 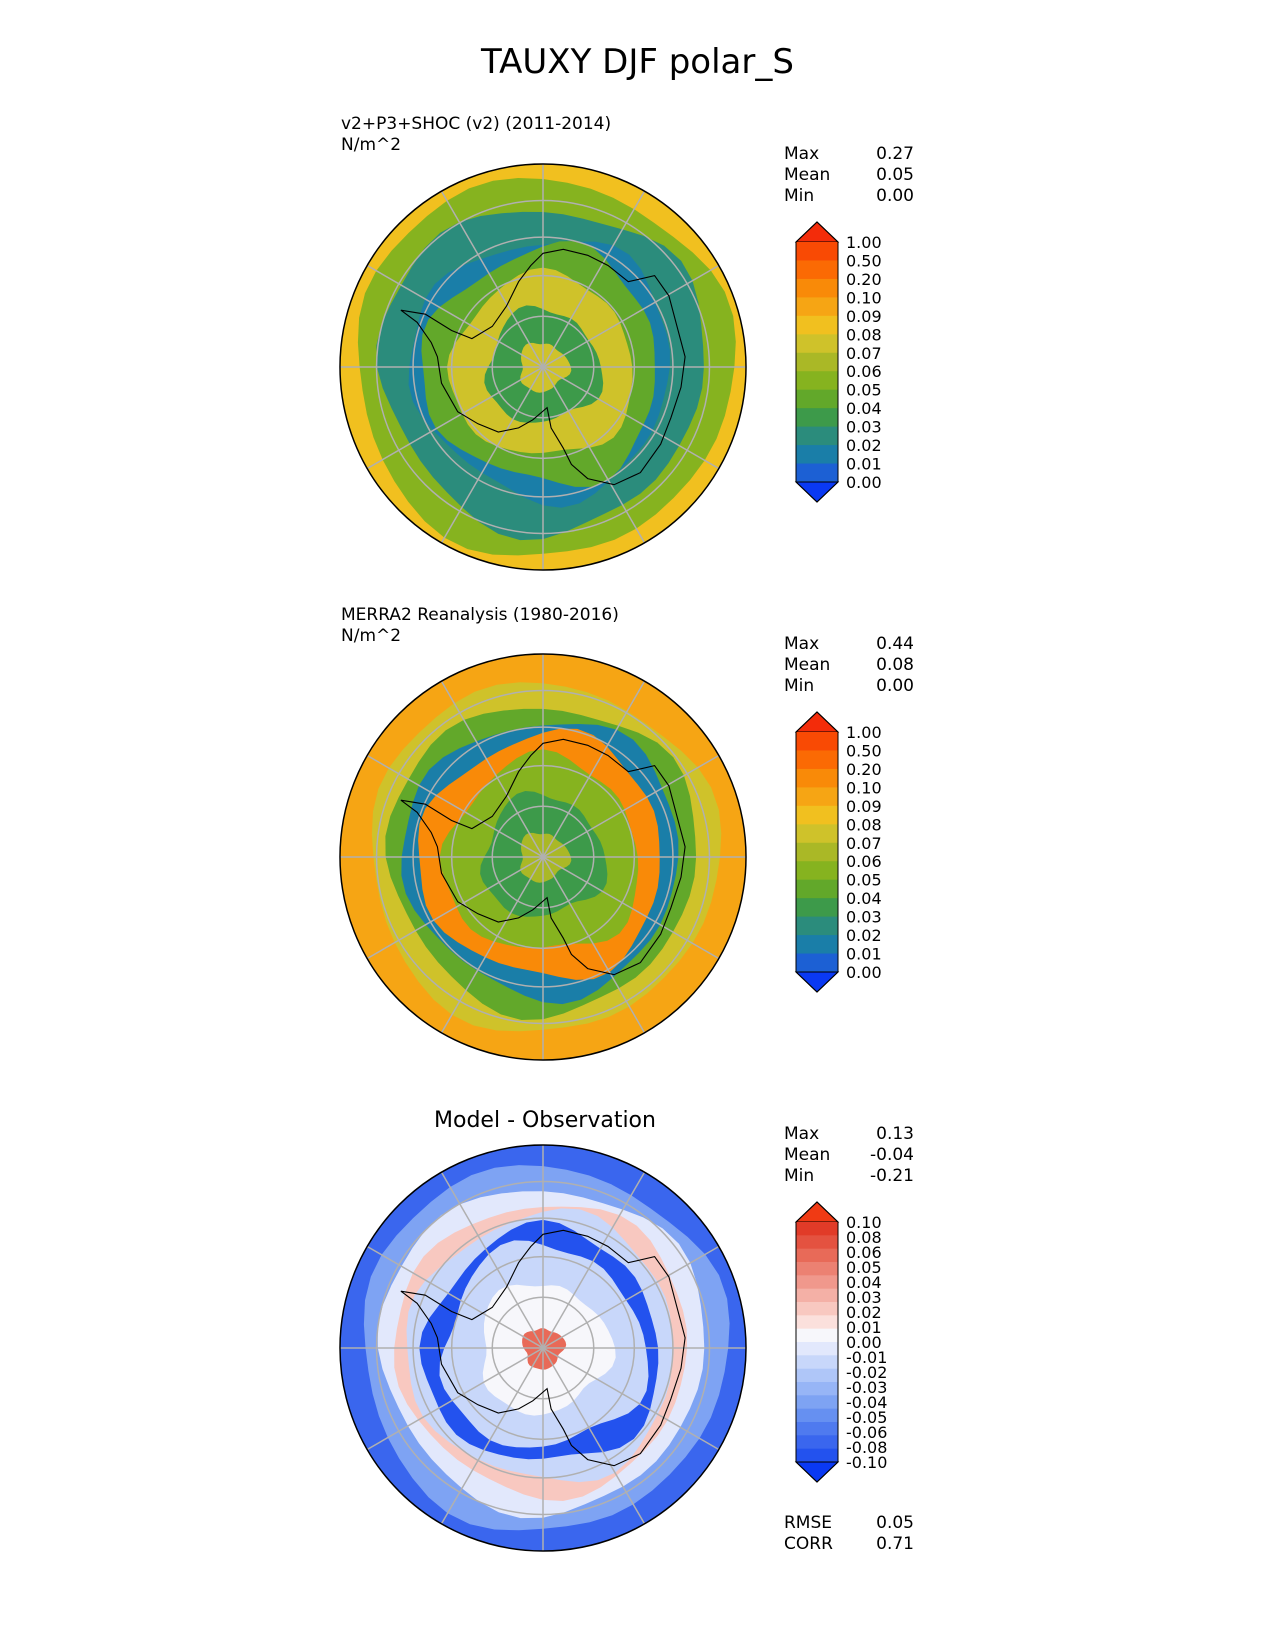 I want to click on stat-value: 0.08, so click(x=895, y=665).